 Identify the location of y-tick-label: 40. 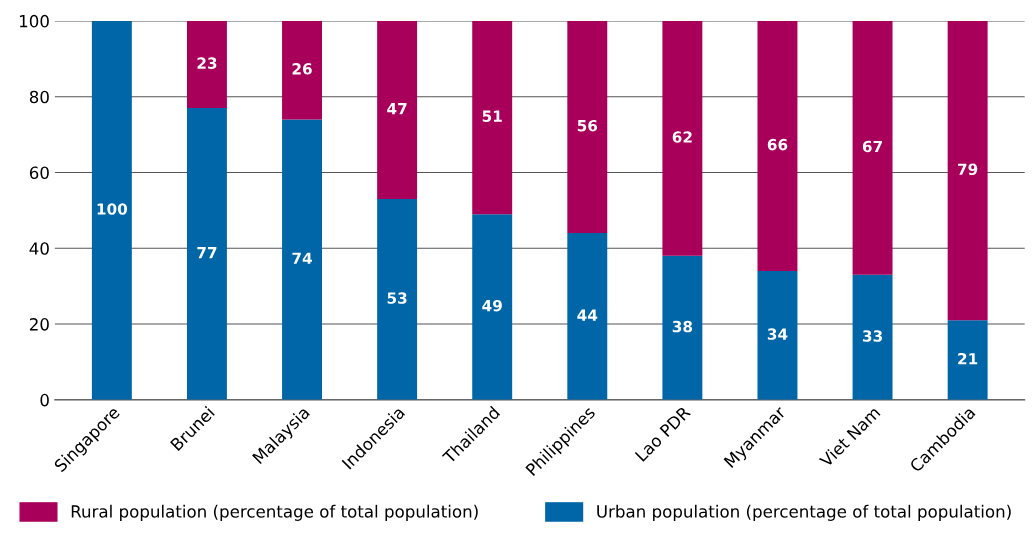
(39, 248).